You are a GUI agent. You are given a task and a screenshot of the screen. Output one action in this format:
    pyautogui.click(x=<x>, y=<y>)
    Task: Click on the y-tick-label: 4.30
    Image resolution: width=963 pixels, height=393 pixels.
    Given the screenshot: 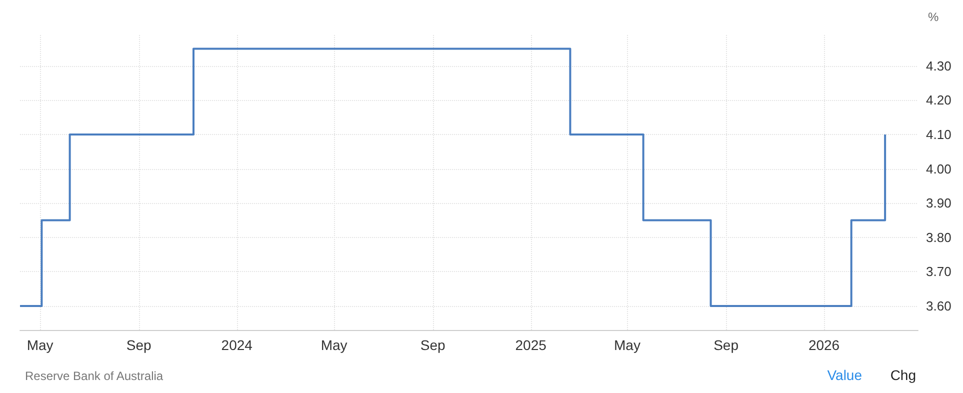 What is the action you would take?
    pyautogui.click(x=939, y=66)
    